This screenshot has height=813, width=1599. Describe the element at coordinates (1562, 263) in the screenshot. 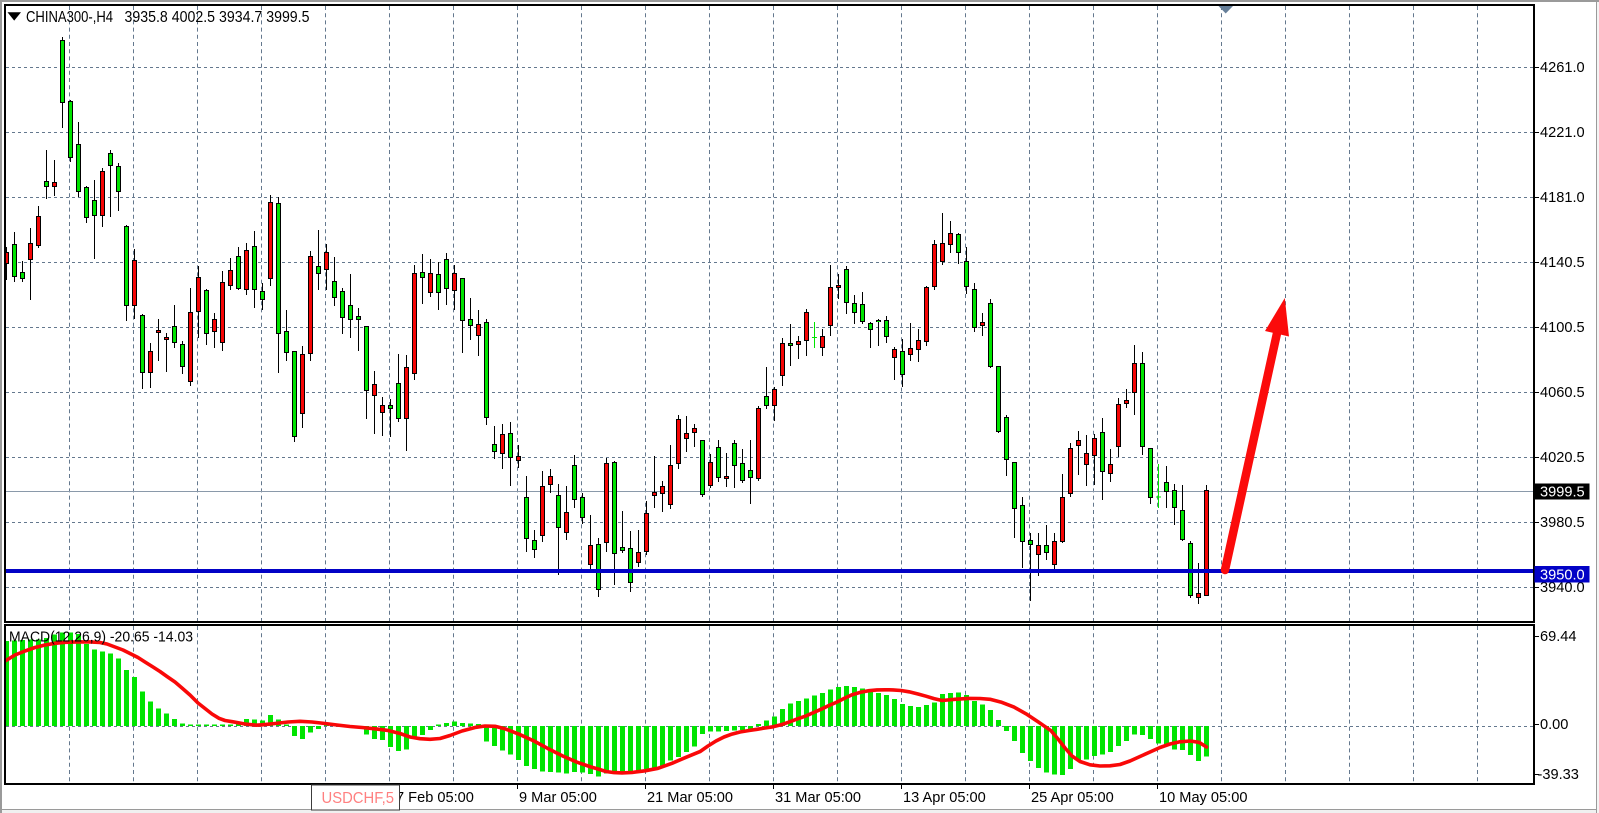

I see `svg-text: 4140.5` at that location.